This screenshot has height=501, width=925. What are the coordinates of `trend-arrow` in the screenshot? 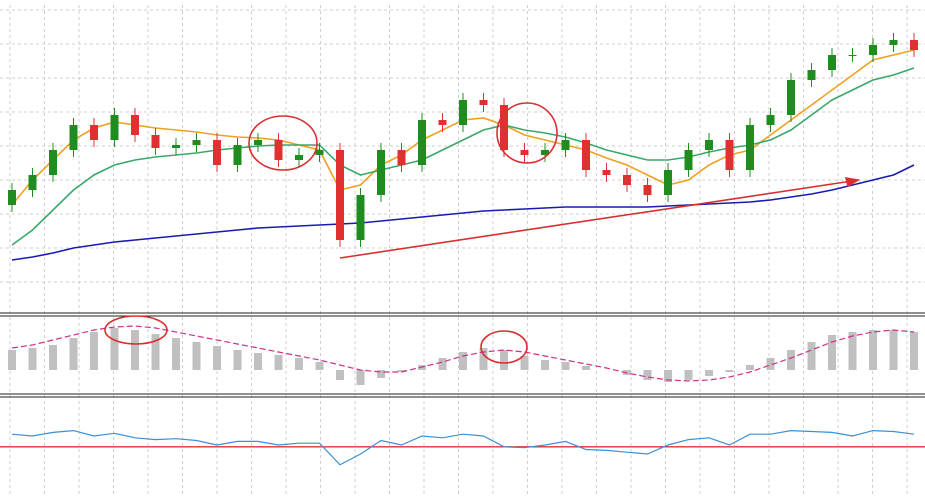 It's located at (596, 219).